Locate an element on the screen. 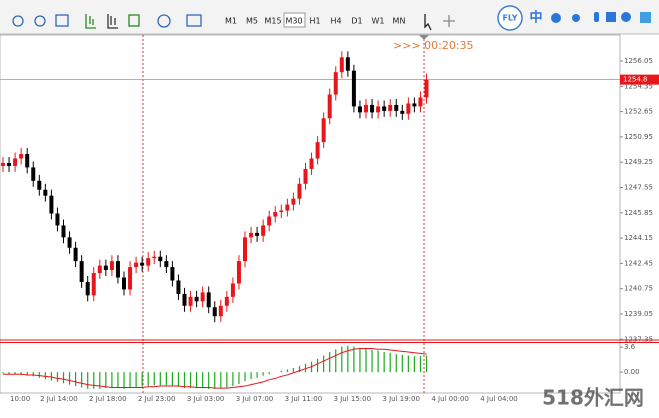 Image resolution: width=659 pixels, height=418 pixels. timeframe-button: M30 is located at coordinates (293, 21).